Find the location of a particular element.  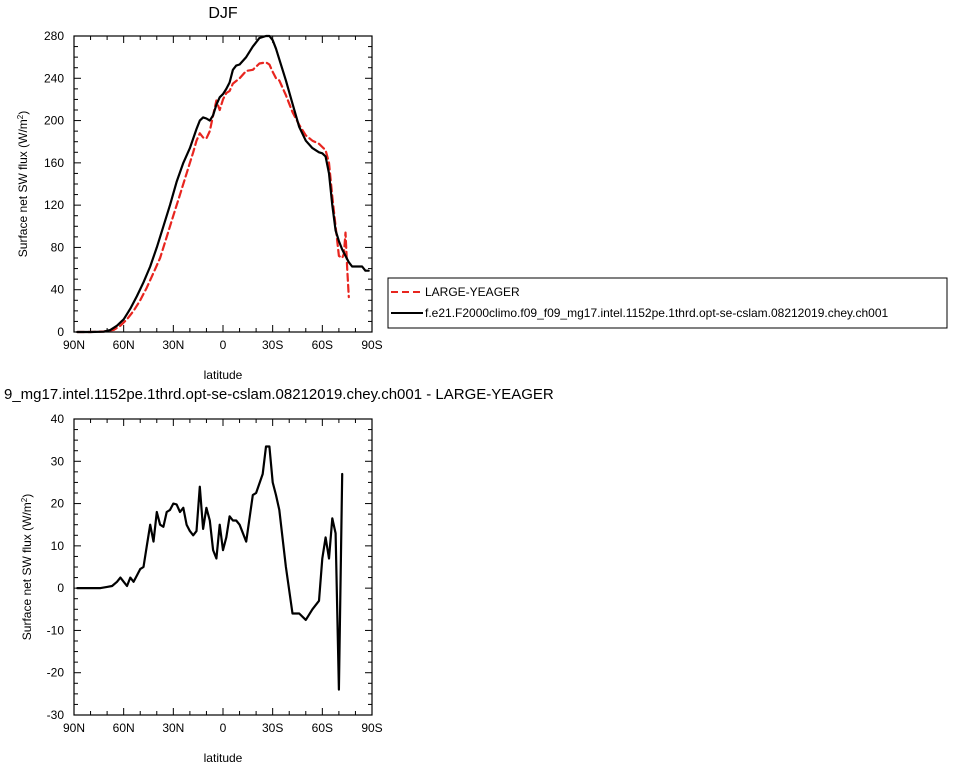

legend-box is located at coordinates (667, 303).